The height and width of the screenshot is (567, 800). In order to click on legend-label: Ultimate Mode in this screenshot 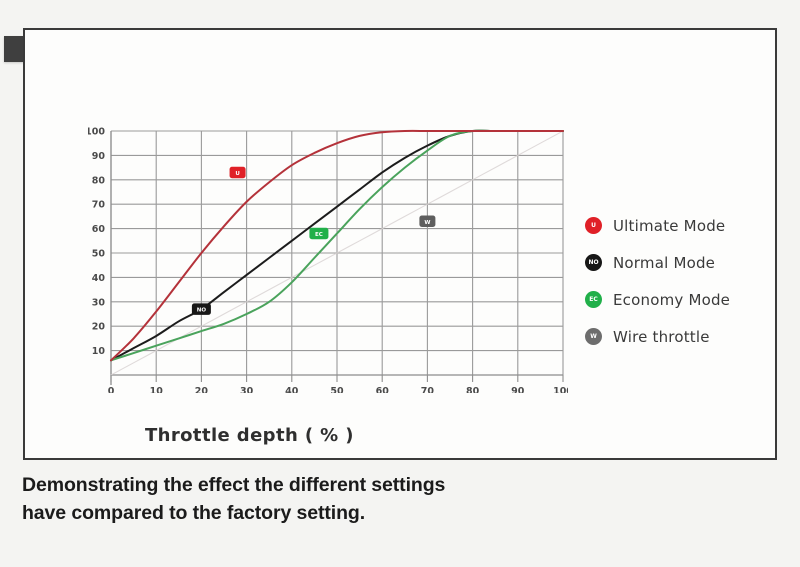, I will do `click(669, 225)`.